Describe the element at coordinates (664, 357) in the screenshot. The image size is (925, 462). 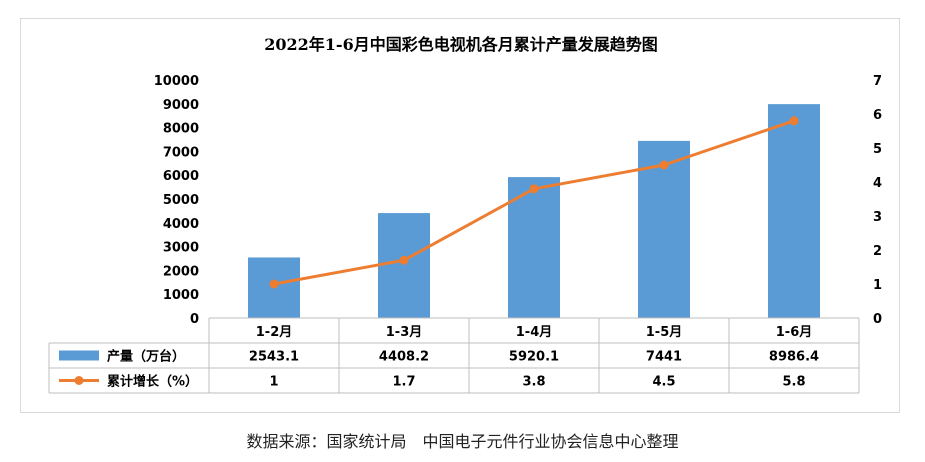
I see `table-cell: 7441` at that location.